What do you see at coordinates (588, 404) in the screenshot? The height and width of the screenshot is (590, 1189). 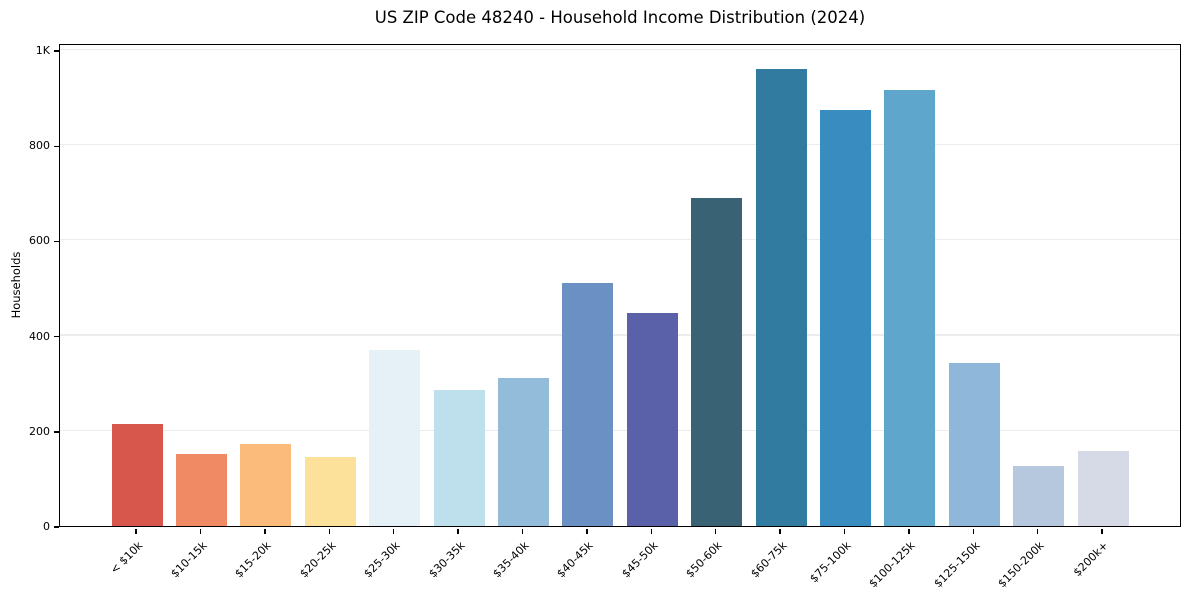 I see `bar-$40-45k` at bounding box center [588, 404].